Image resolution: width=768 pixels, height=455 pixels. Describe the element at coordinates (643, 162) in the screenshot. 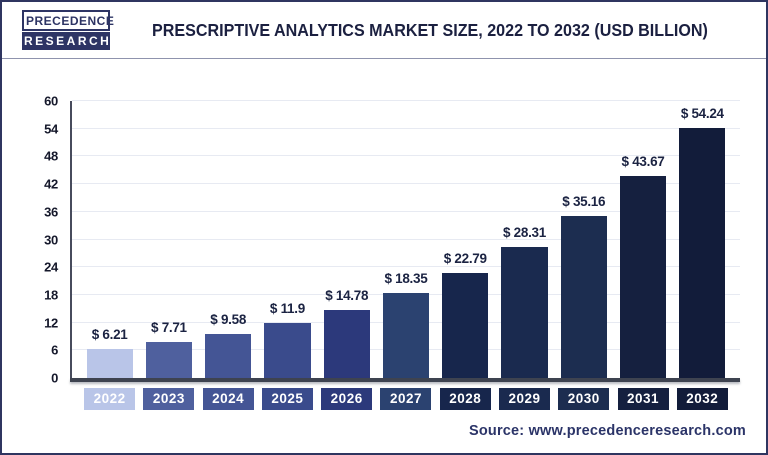

I see `bar-value-label-2031: $ 43.67` at that location.